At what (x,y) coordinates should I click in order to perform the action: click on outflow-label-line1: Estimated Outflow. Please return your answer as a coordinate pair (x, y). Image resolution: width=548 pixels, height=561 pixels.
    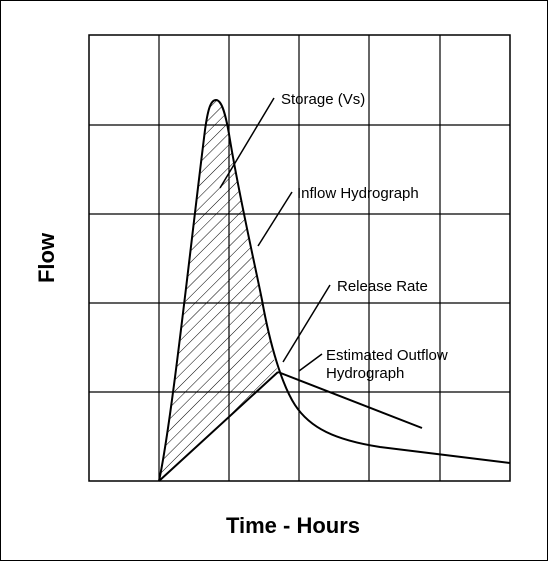
    Looking at the image, I should click on (387, 355).